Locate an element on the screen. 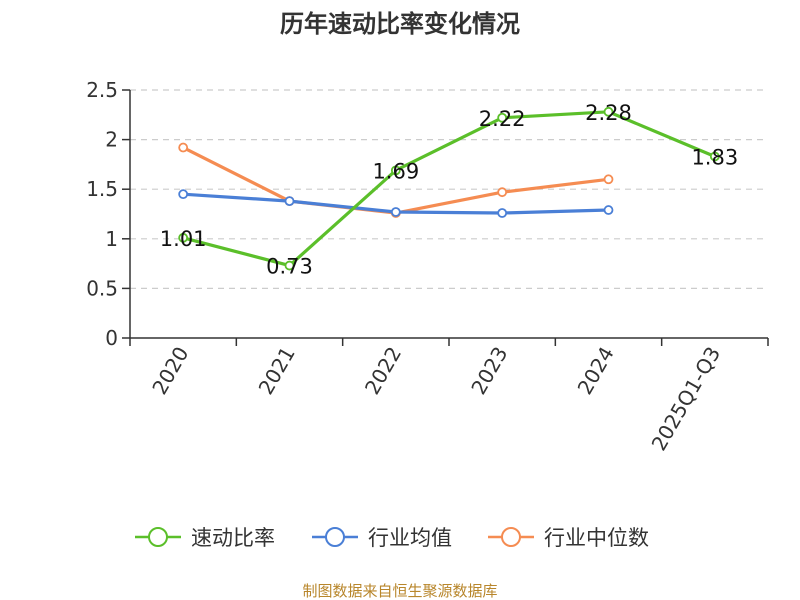 The image size is (800, 600). x-tick-label: 2023 is located at coordinates (489, 370).